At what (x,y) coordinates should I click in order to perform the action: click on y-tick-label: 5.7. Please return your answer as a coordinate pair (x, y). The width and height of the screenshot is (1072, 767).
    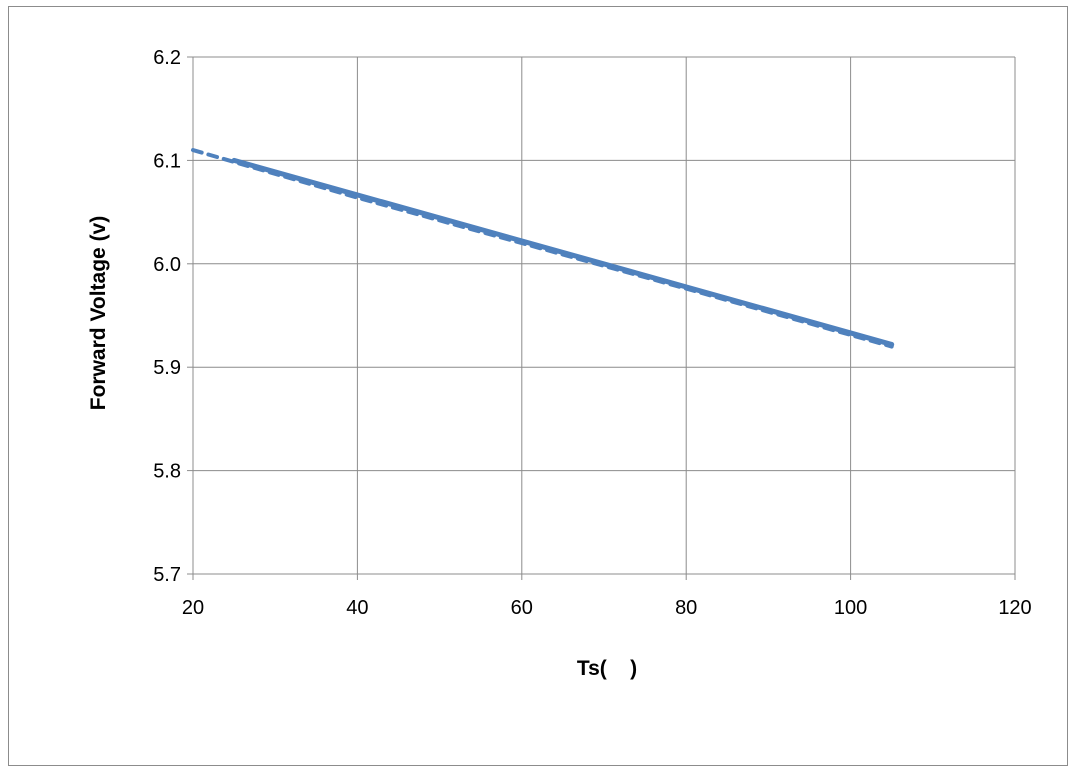
    Looking at the image, I should click on (167, 575).